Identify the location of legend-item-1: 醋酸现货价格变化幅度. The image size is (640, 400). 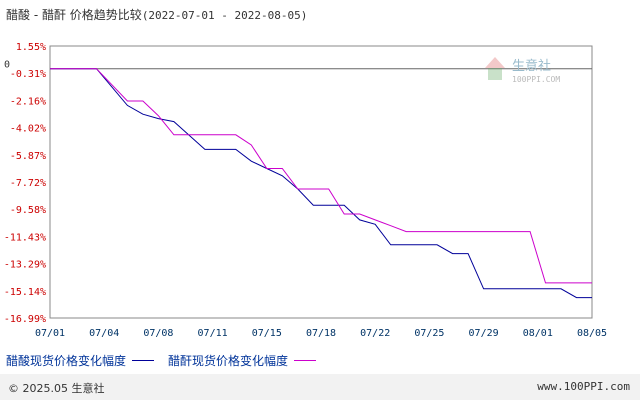
(80, 360).